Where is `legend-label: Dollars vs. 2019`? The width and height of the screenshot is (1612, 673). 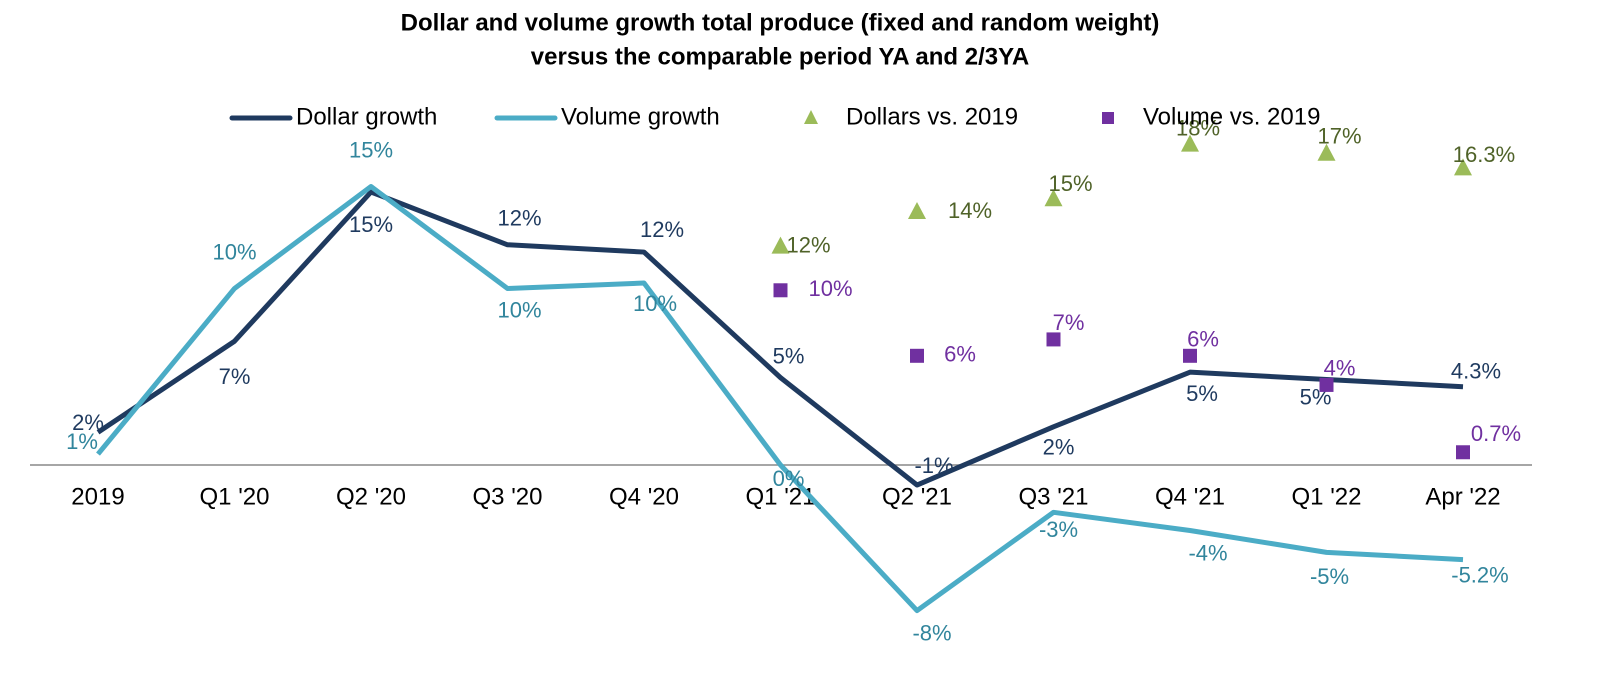
legend-label: Dollars vs. 2019 is located at coordinates (932, 116).